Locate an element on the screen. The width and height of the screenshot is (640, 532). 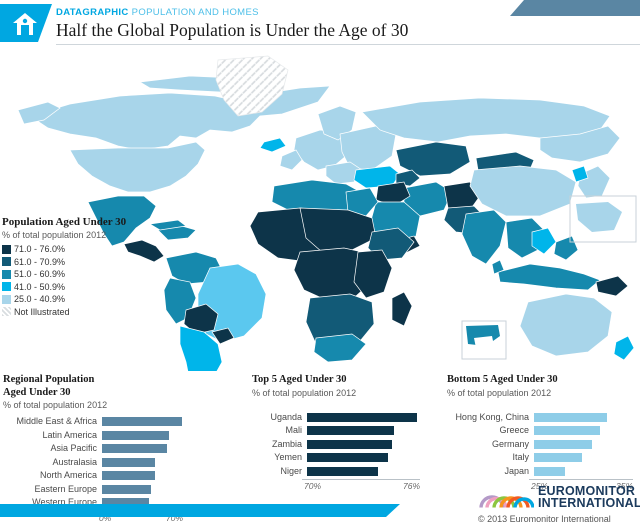
legend-title: Population Aged Under 30 is located at coordinates (64, 222).